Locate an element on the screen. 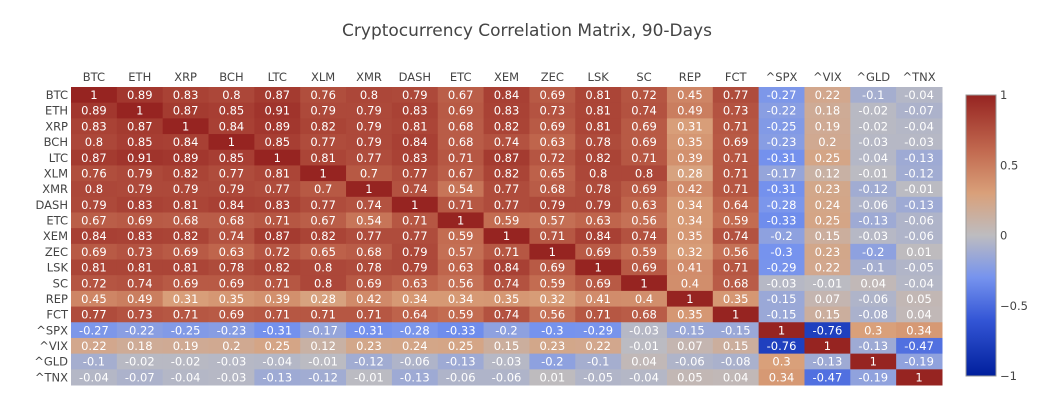  cell-value-label: 0.41 is located at coordinates (690, 268).